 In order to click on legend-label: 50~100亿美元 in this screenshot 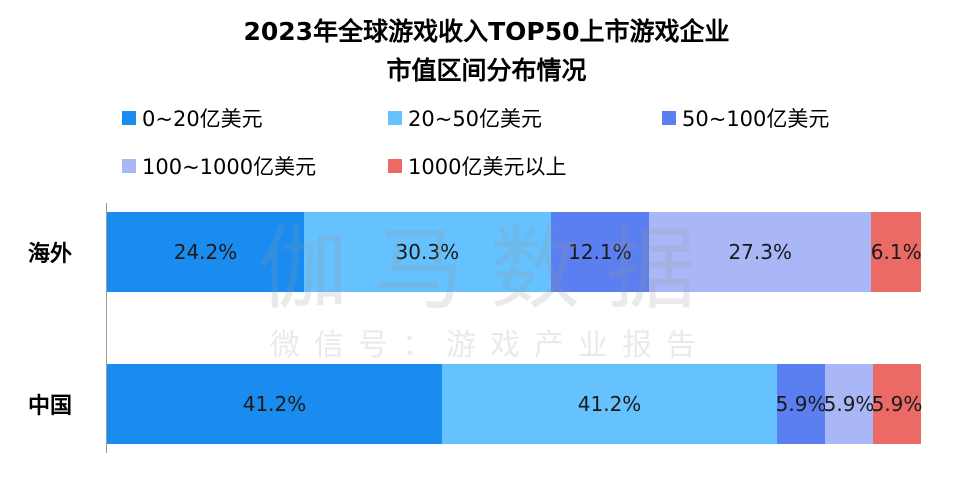, I will do `click(756, 119)`.